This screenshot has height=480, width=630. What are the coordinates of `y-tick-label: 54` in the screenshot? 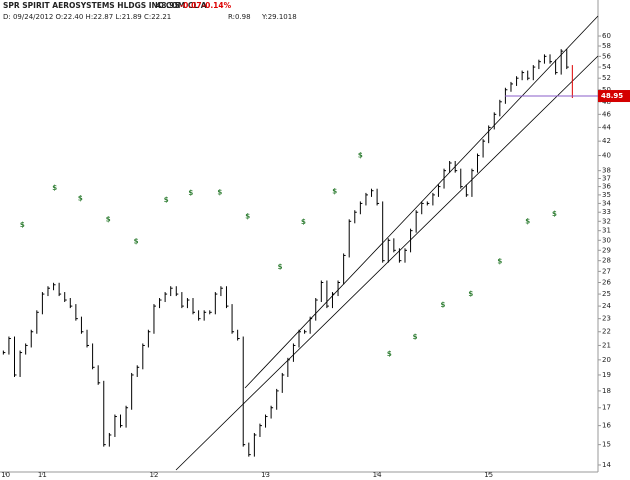 It's located at (606, 67).